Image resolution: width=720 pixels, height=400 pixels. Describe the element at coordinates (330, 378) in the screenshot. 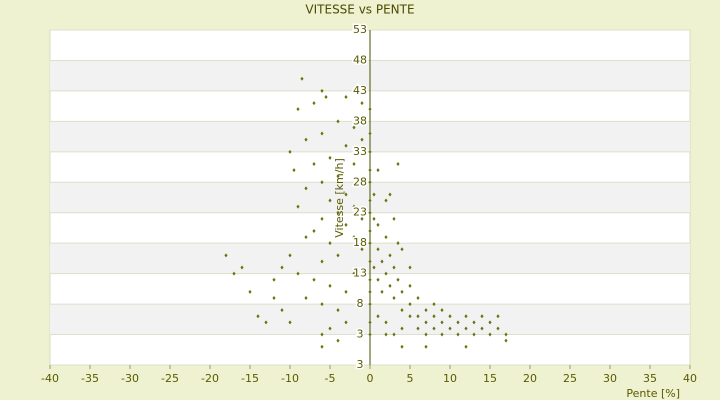

I see `x-tick-label: -5` at that location.